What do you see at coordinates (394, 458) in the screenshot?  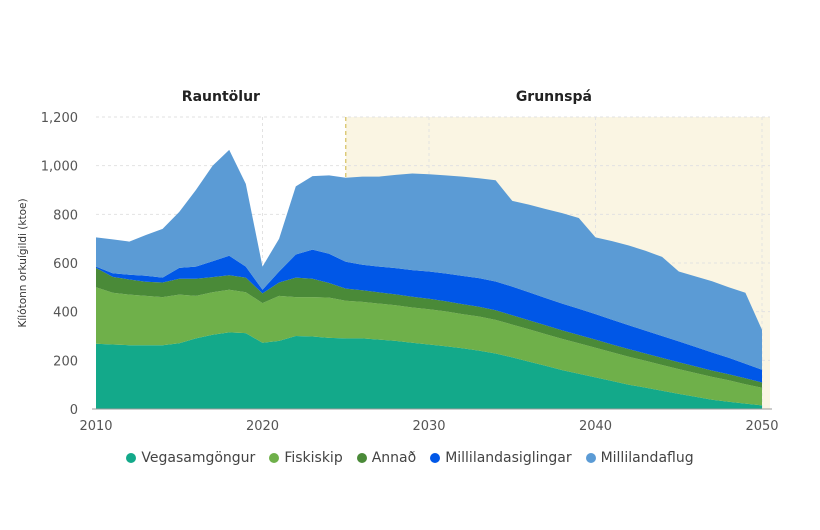 I see `legend-label: Annað` at bounding box center [394, 458].